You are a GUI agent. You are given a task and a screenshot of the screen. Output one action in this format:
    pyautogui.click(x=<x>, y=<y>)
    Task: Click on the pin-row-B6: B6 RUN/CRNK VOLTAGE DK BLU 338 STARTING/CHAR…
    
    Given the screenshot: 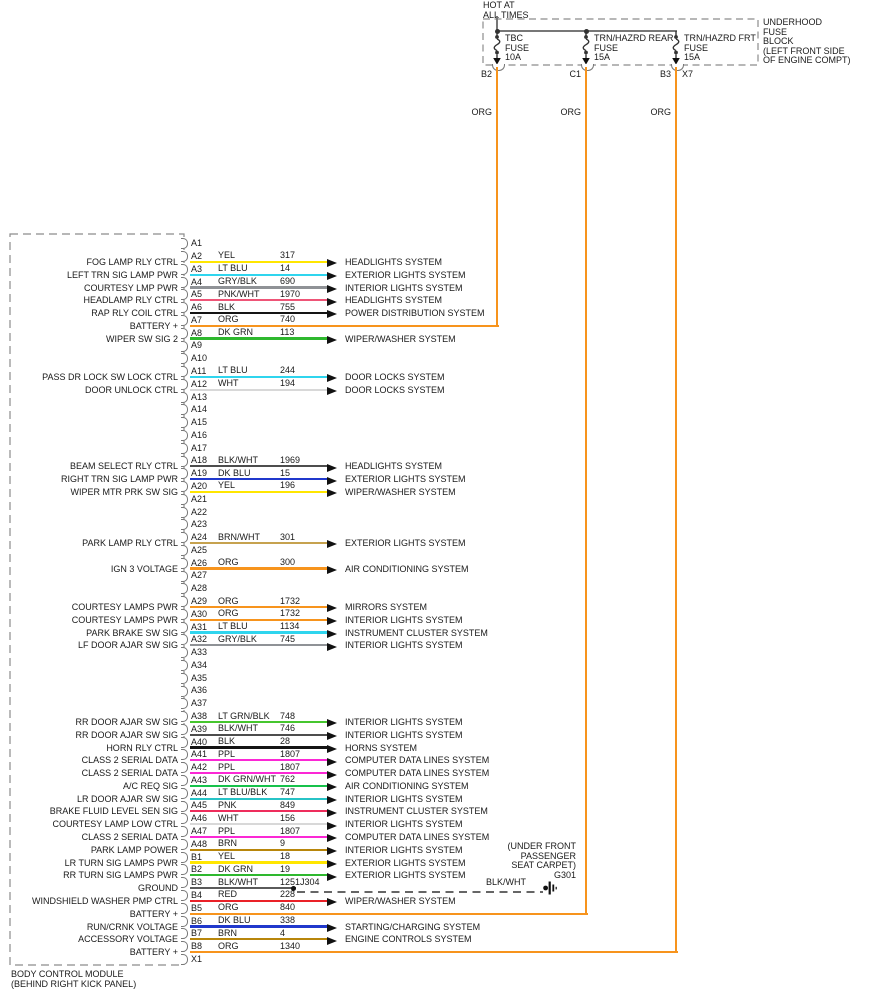 What is the action you would take?
    pyautogui.click(x=444, y=923)
    